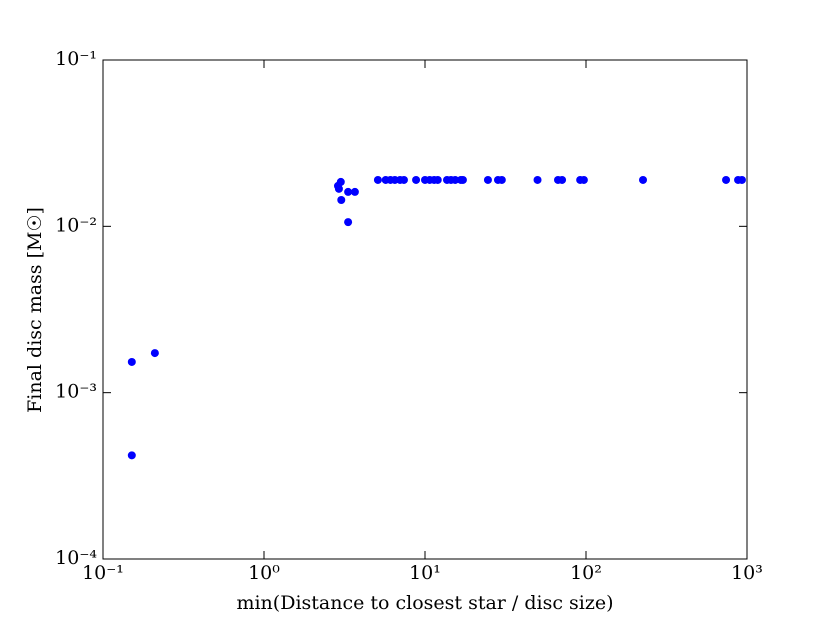 Image resolution: width=830 pixels, height=623 pixels. Describe the element at coordinates (76, 59) in the screenshot. I see `y-tick-label: 10⁻¹` at that location.